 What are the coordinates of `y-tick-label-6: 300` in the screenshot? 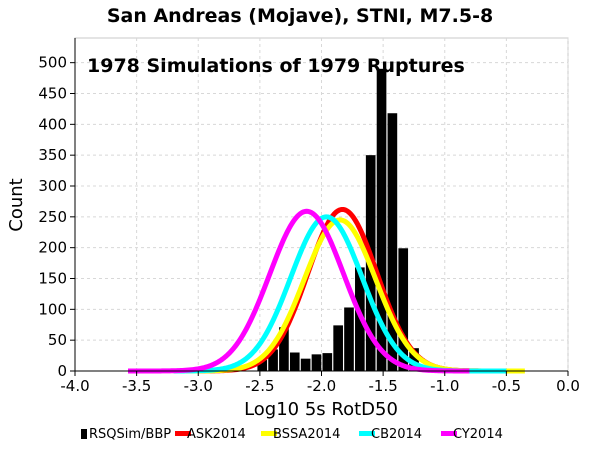 It's located at (52, 186).